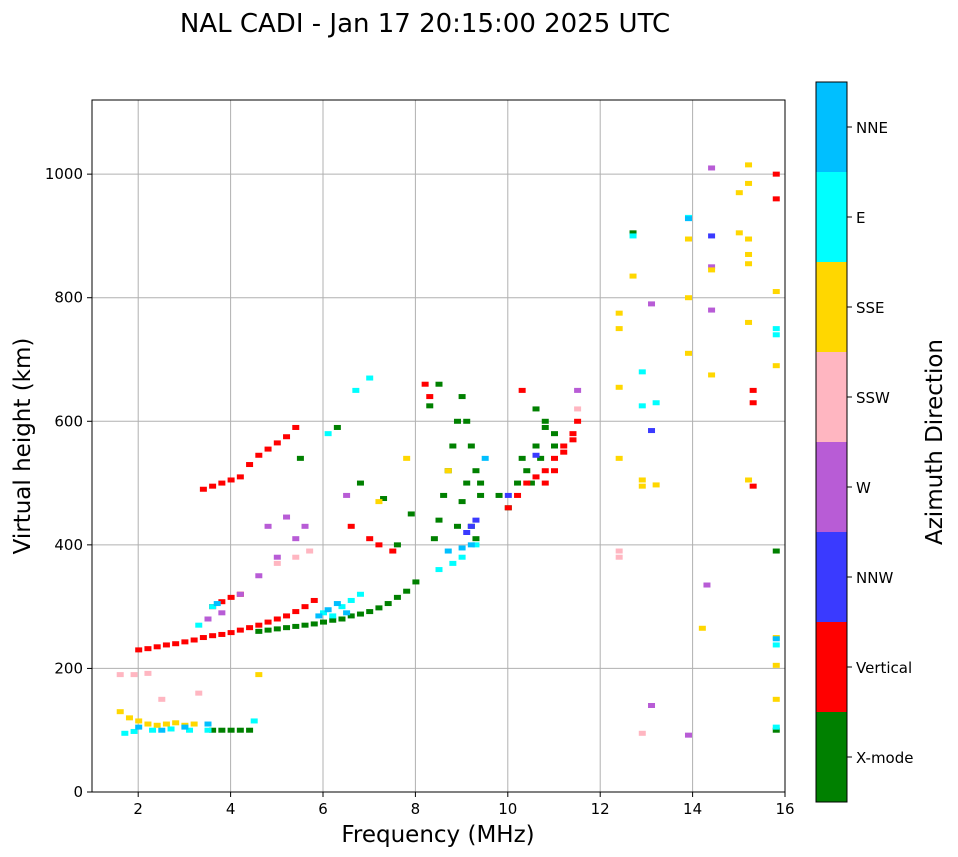 The image size is (958, 857). I want to click on x-tick-label: 14, so click(692, 809).